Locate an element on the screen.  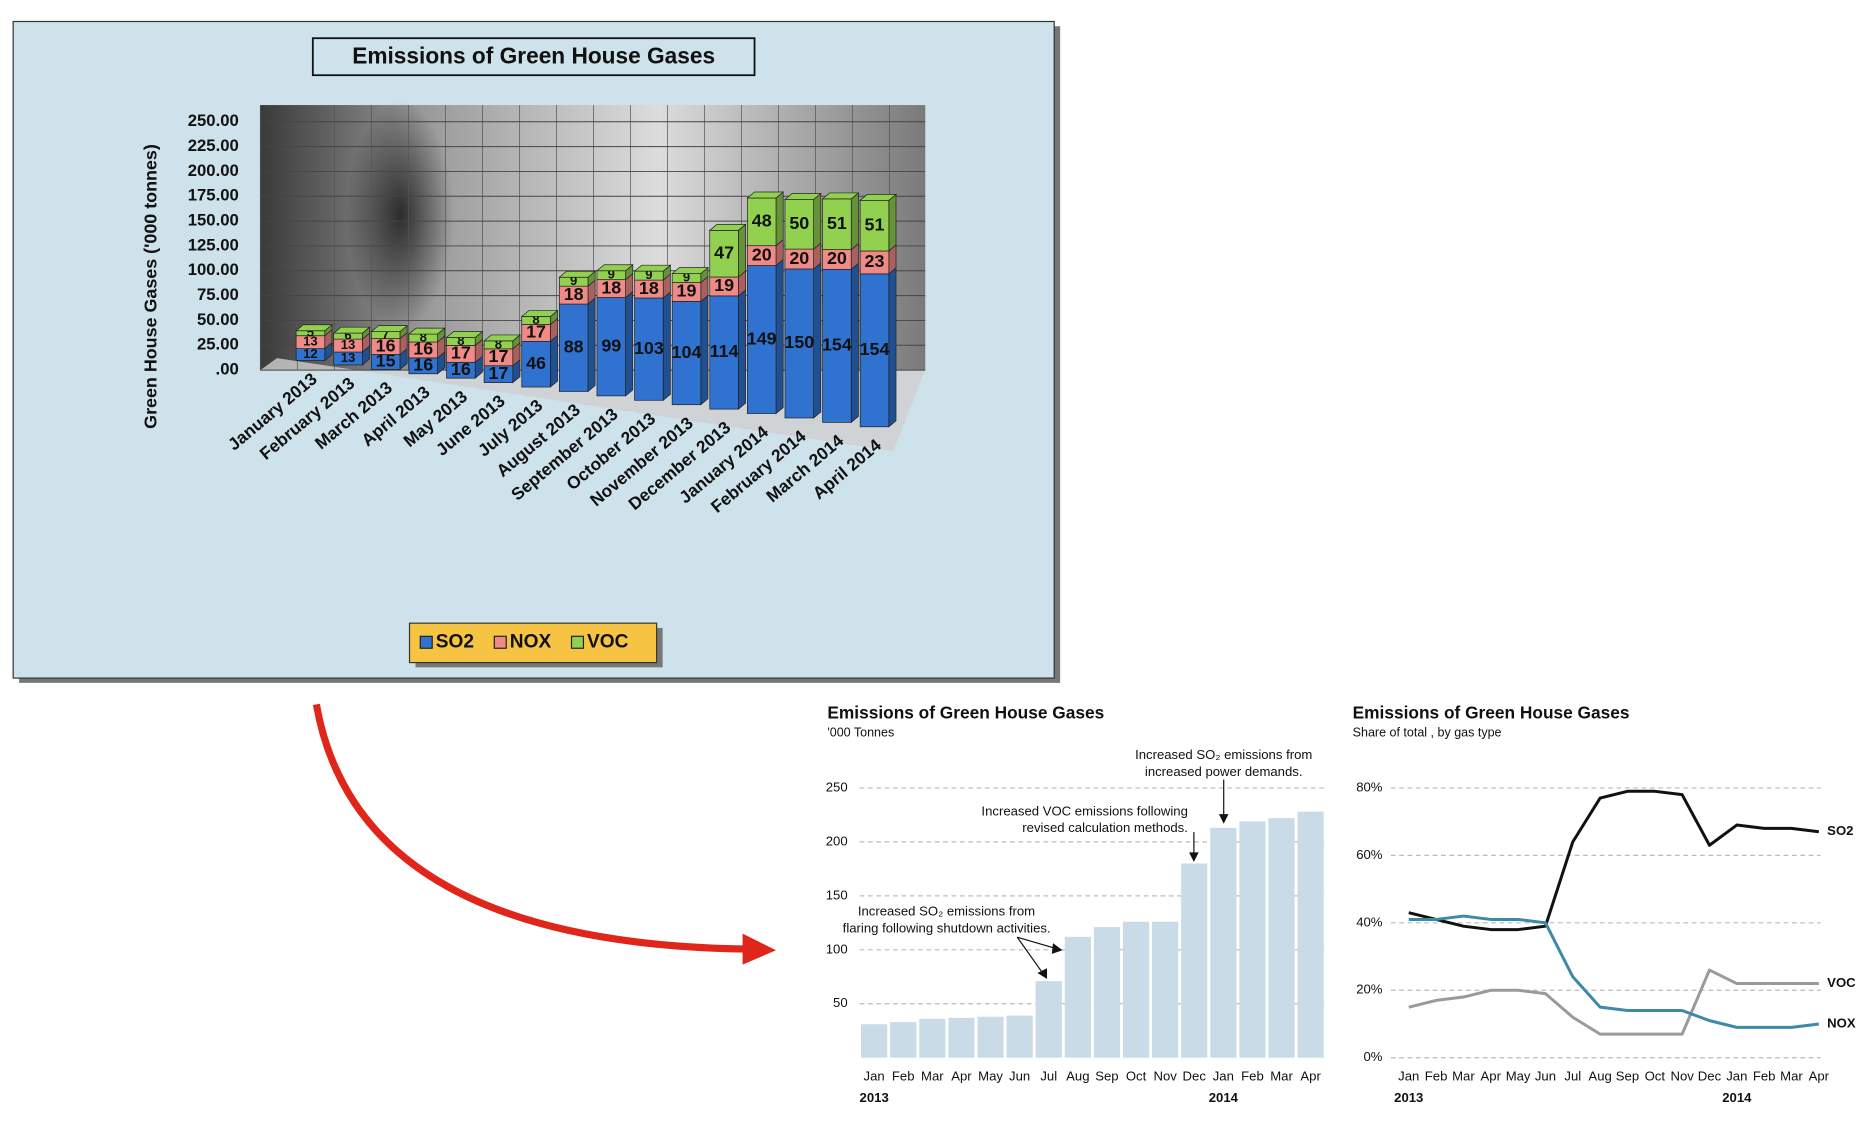
value-label: 149 is located at coordinates (762, 338).